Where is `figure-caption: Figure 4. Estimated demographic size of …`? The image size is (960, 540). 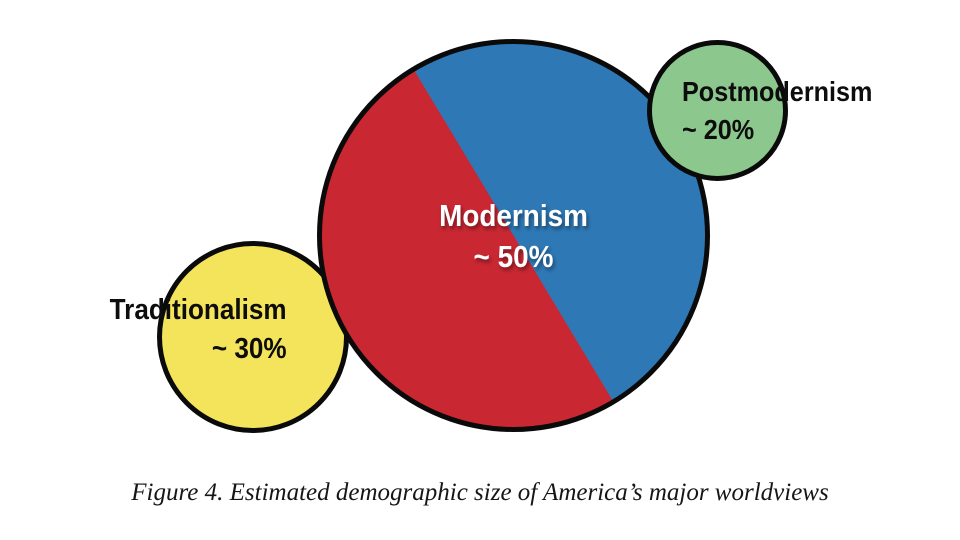 figure-caption: Figure 4. Estimated demographic size of … is located at coordinates (480, 492).